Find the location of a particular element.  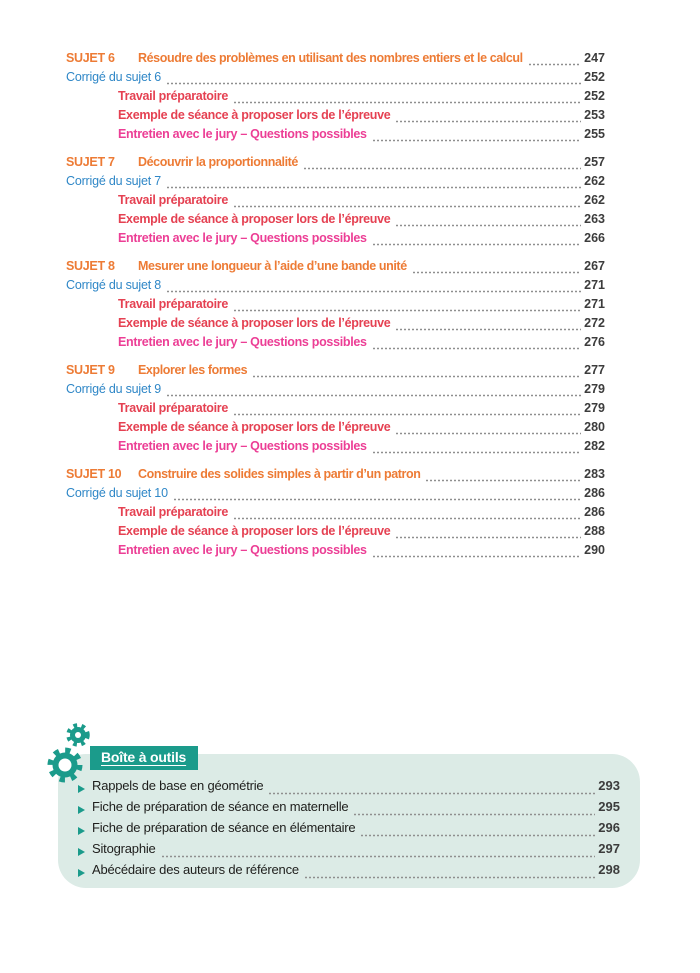

corrige-label: Corrigé du sujet 9 is located at coordinates (114, 389).